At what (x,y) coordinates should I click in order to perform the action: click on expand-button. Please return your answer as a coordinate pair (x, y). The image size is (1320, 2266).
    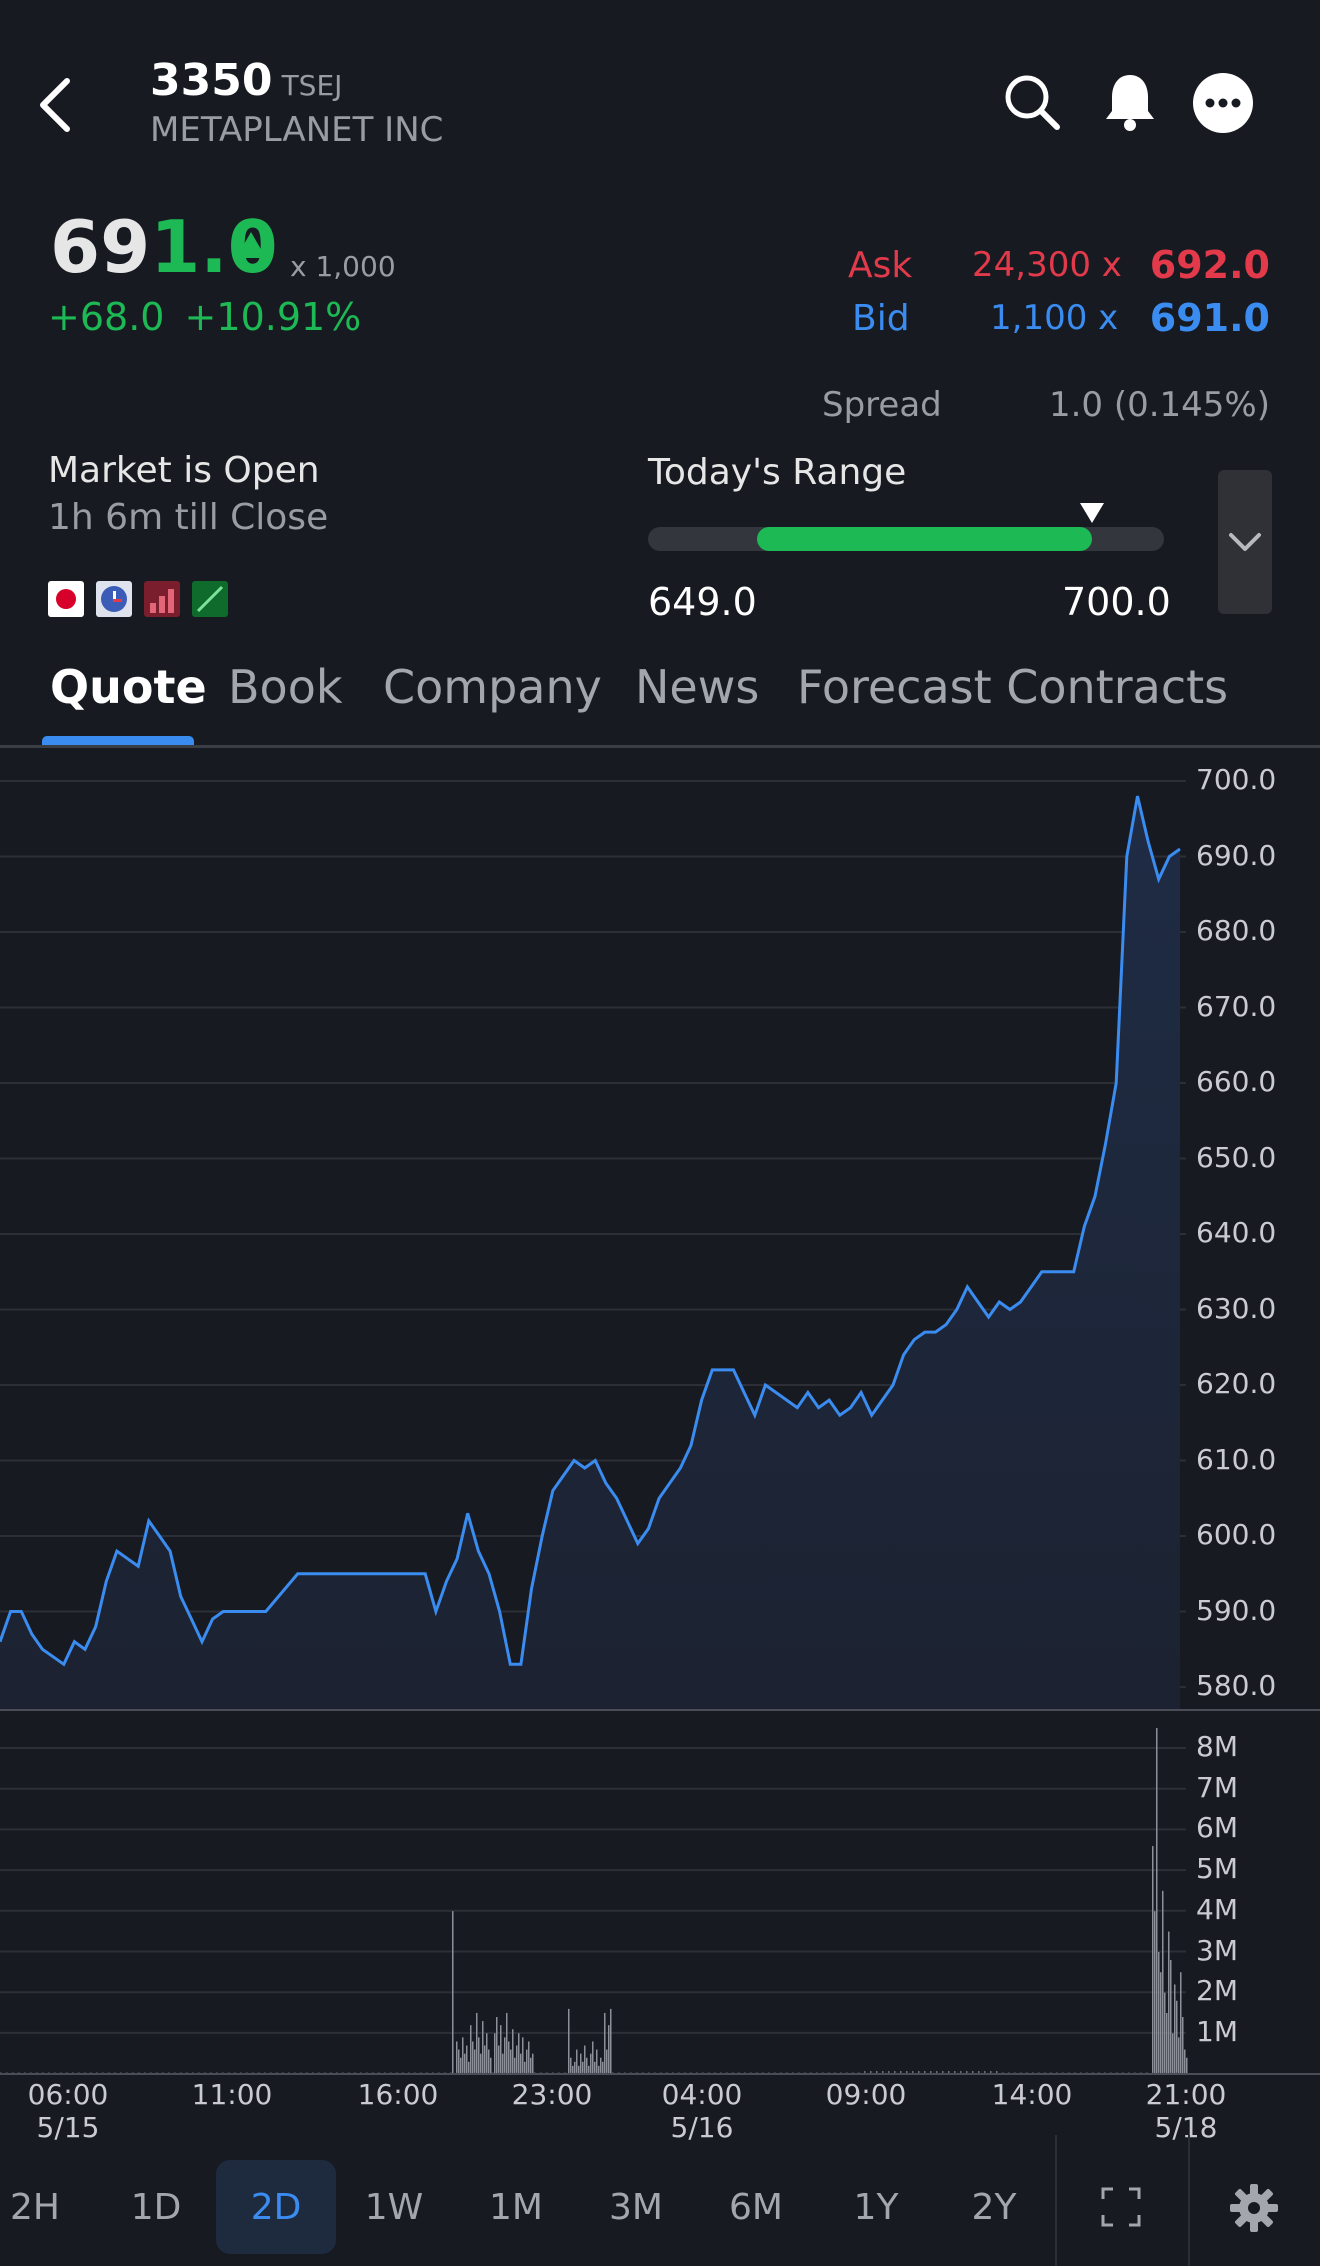
    Looking at the image, I should click on (1245, 542).